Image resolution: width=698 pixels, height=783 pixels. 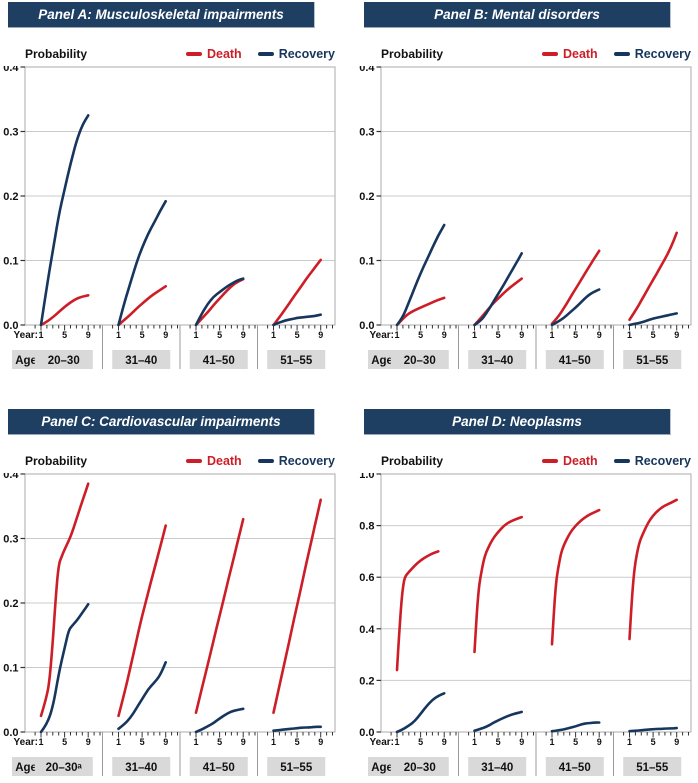 I want to click on panel-d-title: Panel D: Neoplasms, so click(x=517, y=422).